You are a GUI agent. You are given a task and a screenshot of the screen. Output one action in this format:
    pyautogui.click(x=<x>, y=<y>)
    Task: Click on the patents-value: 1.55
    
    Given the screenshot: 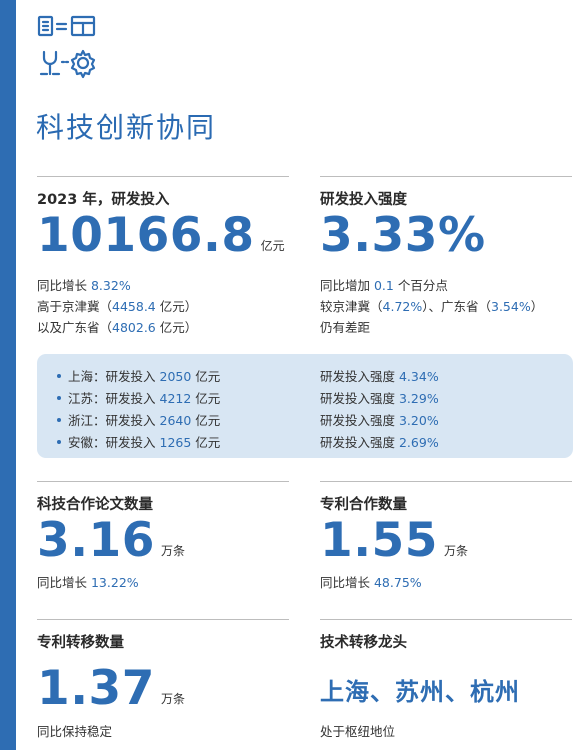 What is the action you would take?
    pyautogui.click(x=379, y=540)
    